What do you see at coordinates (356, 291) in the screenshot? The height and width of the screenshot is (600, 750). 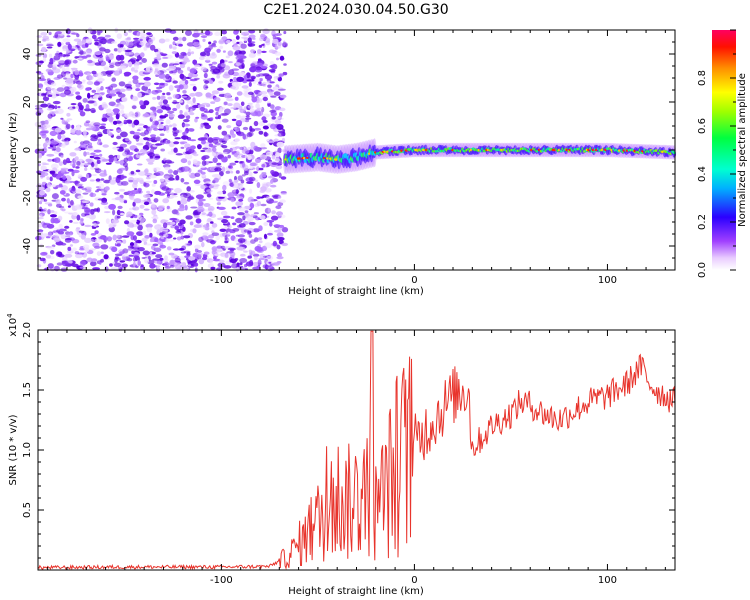 I see `heatmap-x-axis-label: Height of straight line (km)` at bounding box center [356, 291].